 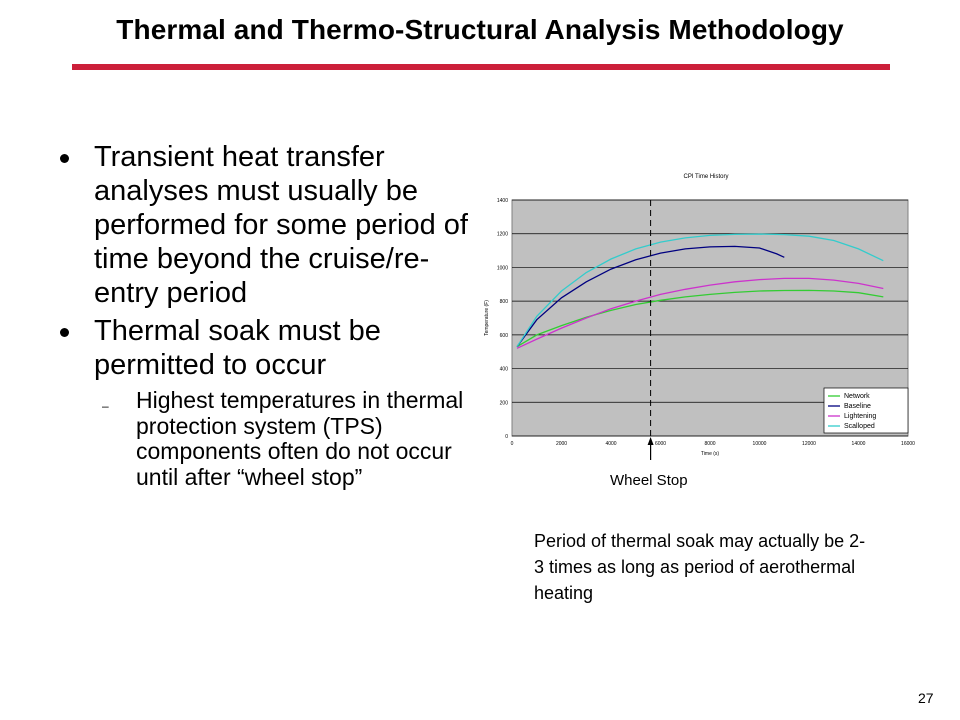 I want to click on chart-title: CPI Time History, so click(x=705, y=177).